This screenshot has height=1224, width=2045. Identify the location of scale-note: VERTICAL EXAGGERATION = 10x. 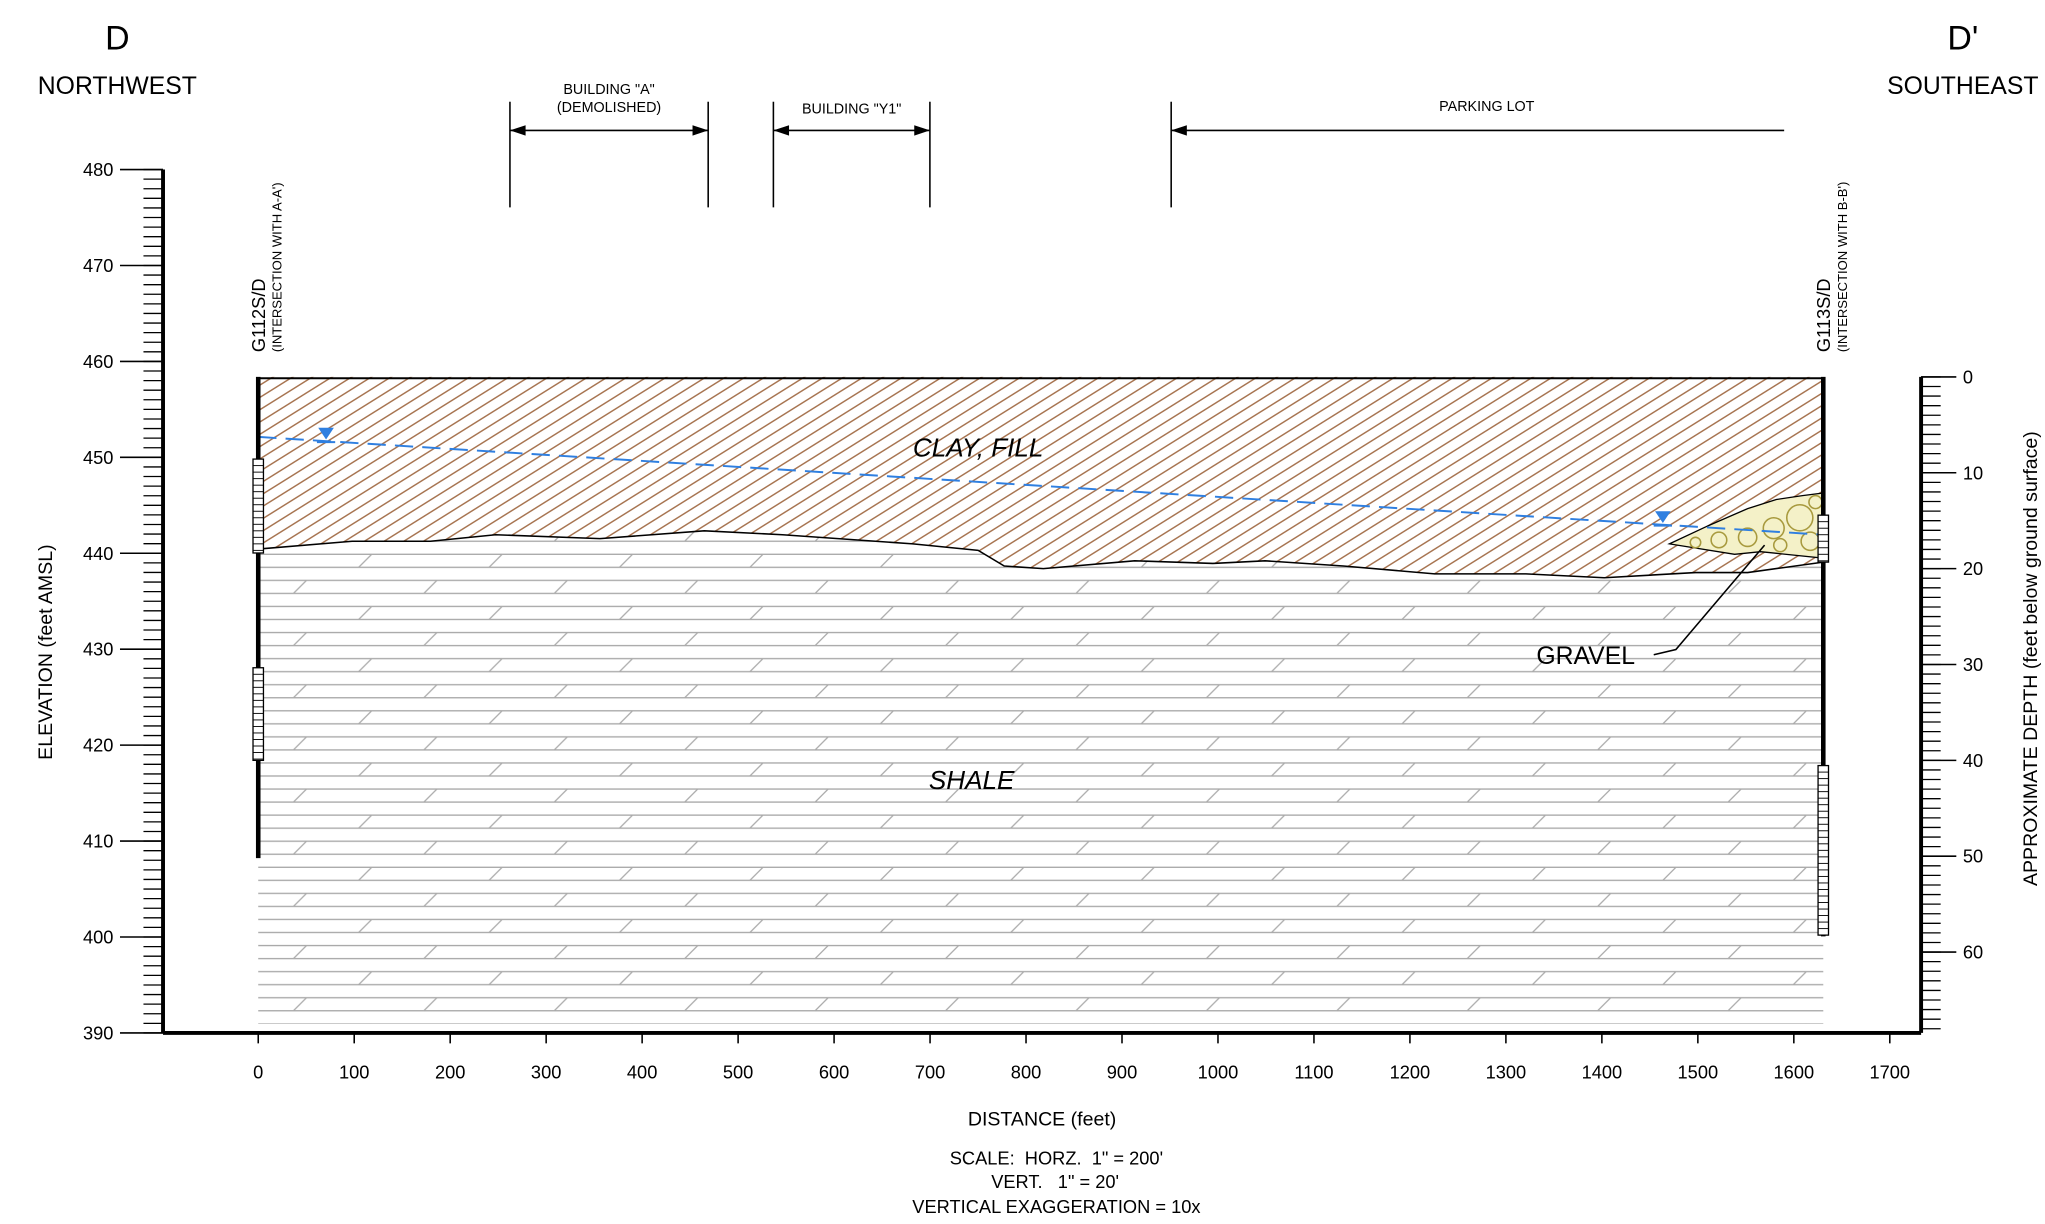
(1056, 1206).